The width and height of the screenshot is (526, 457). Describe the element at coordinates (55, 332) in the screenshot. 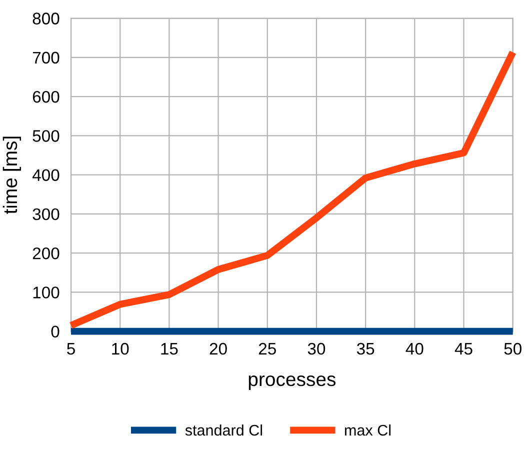

I see `y-tick-label: 0` at that location.